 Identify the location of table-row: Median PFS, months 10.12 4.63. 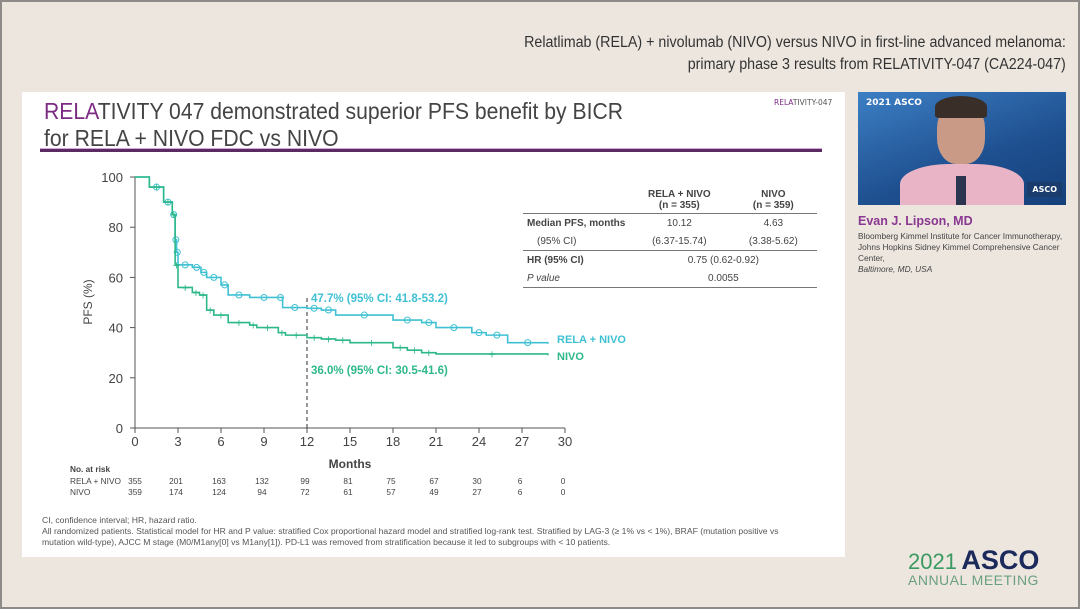
(670, 223).